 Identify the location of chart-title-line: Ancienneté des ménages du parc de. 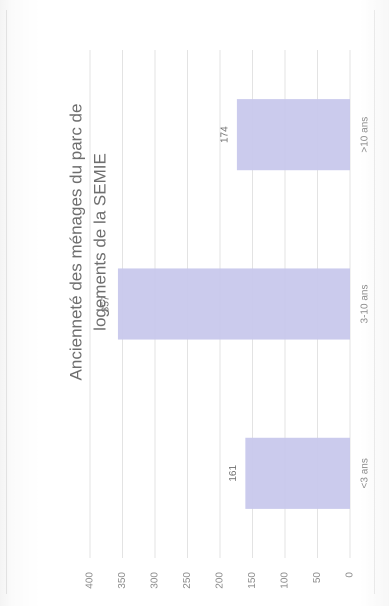
(75, 242).